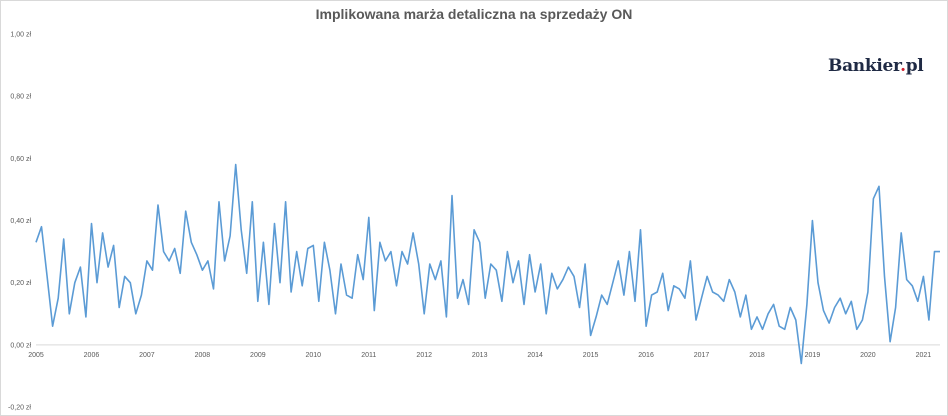 The width and height of the screenshot is (948, 416). Describe the element at coordinates (591, 355) in the screenshot. I see `x-tick-label: 2015` at that location.